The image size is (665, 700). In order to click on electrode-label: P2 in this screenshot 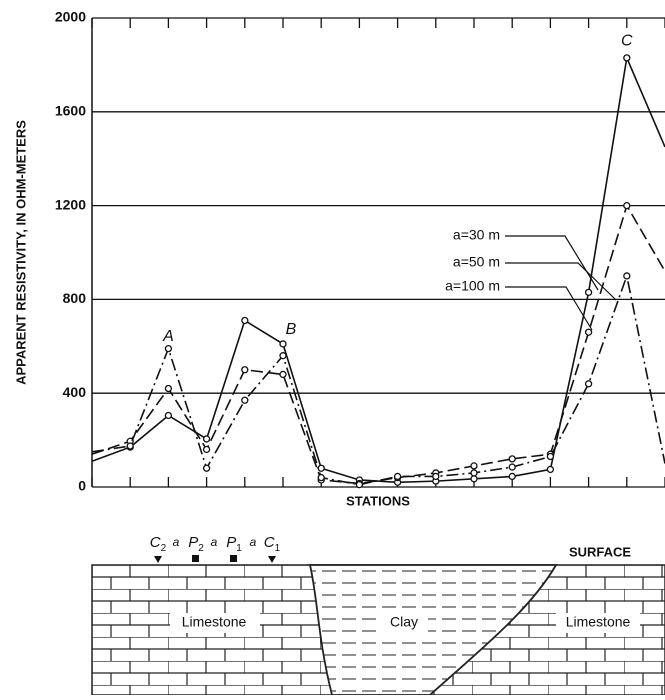, I will do `click(196, 544)`.